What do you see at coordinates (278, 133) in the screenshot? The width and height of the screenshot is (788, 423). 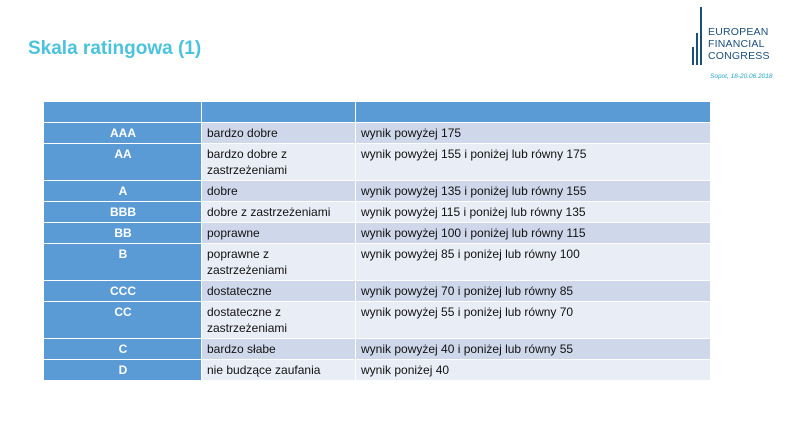 I see `description-cell: bardzo dobre` at bounding box center [278, 133].